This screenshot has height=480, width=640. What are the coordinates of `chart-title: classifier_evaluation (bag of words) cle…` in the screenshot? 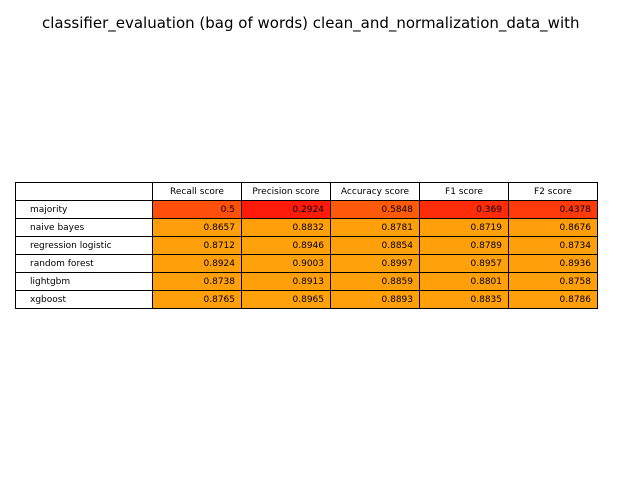 It's located at (311, 23).